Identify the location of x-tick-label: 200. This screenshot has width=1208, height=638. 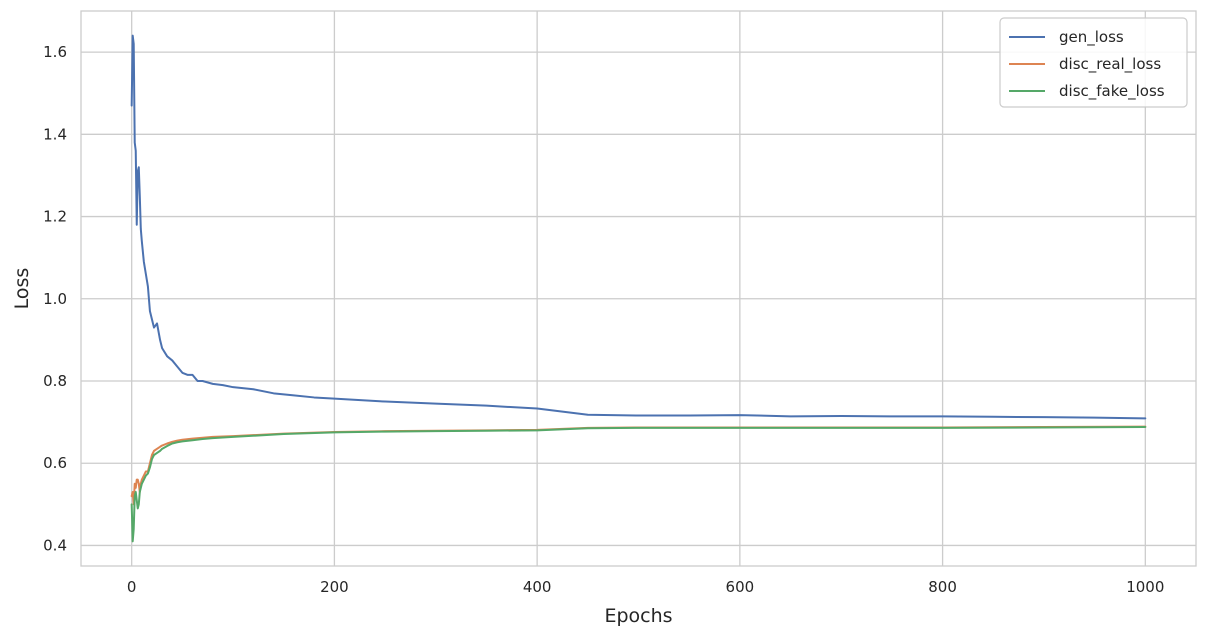
(334, 587).